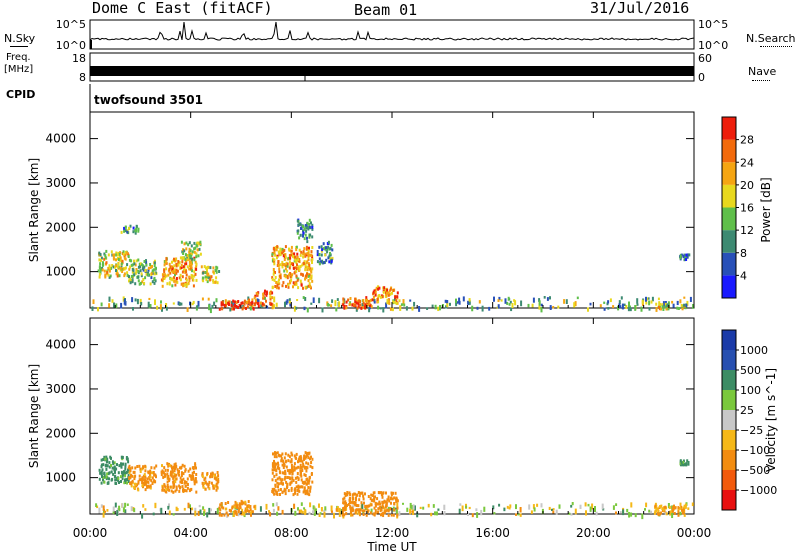 This screenshot has height=554, width=800. What do you see at coordinates (18, 57) in the screenshot?
I see `freq-label-1: Freq.` at bounding box center [18, 57].